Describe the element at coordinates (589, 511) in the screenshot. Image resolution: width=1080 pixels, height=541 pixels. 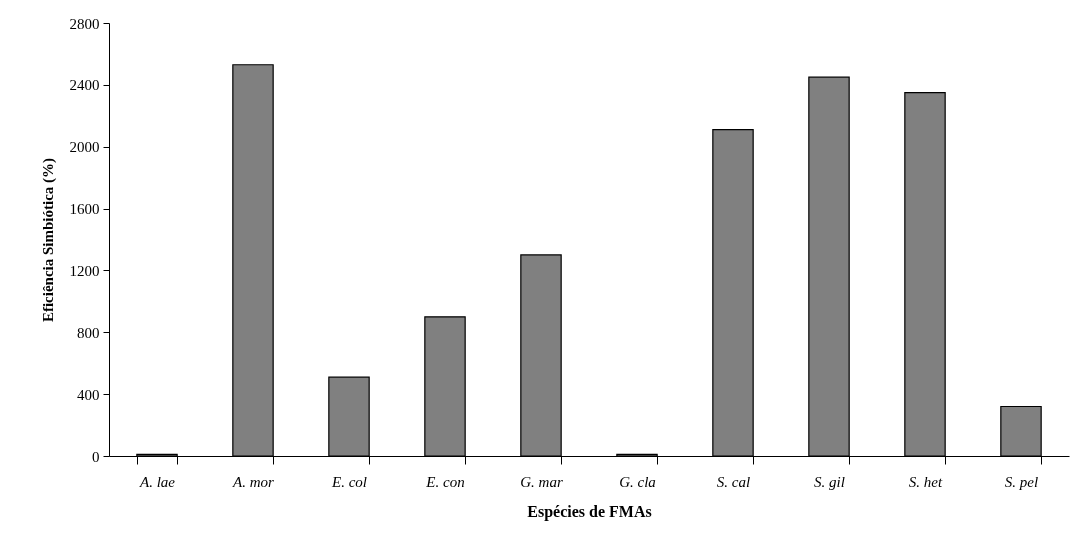
I see `x-axis-title: Espécies de FMAs` at that location.